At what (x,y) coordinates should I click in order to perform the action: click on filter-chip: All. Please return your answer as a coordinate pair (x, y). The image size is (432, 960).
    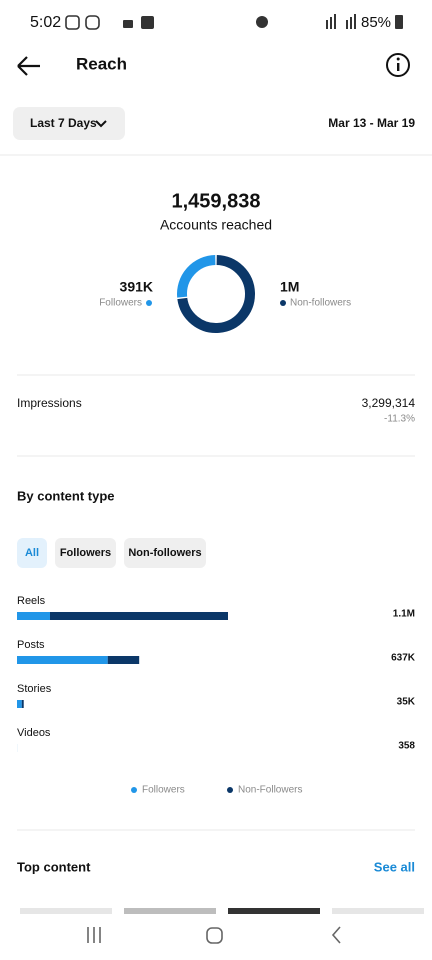
    Looking at the image, I should click on (32, 553).